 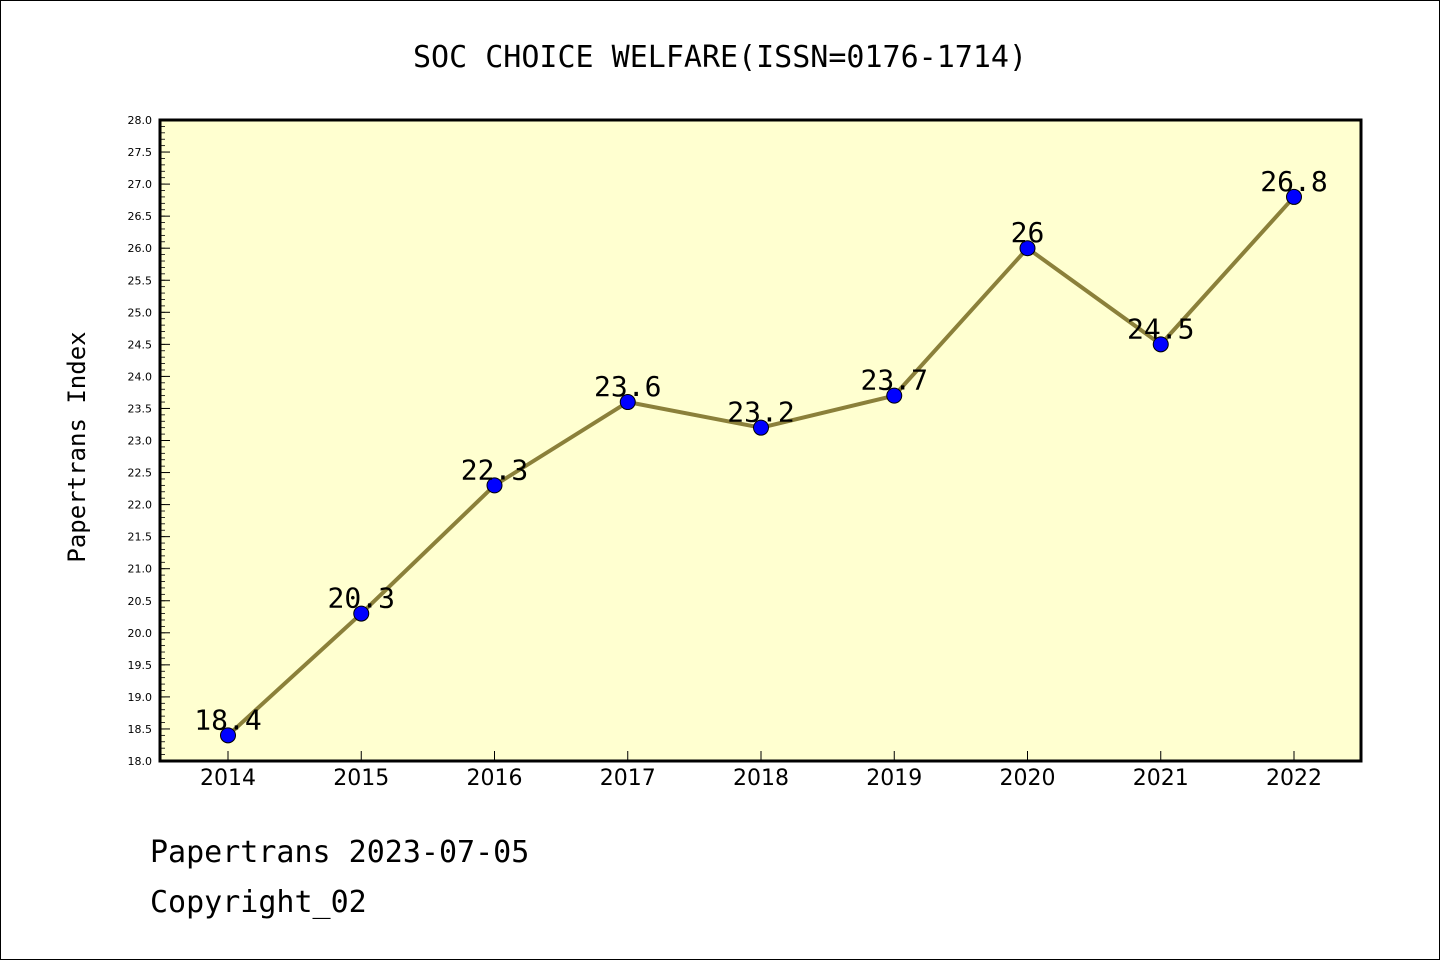 I want to click on y-tick-label: 19.5, so click(x=140, y=665).